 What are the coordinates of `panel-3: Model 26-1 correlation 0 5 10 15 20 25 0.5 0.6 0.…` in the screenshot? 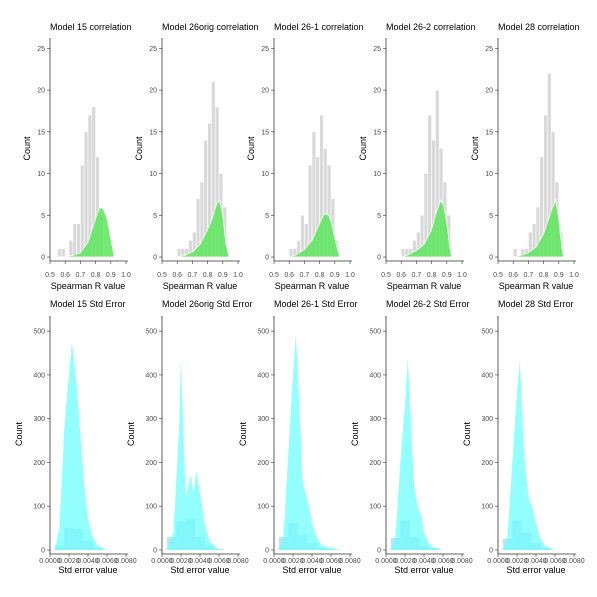 It's located at (305, 156).